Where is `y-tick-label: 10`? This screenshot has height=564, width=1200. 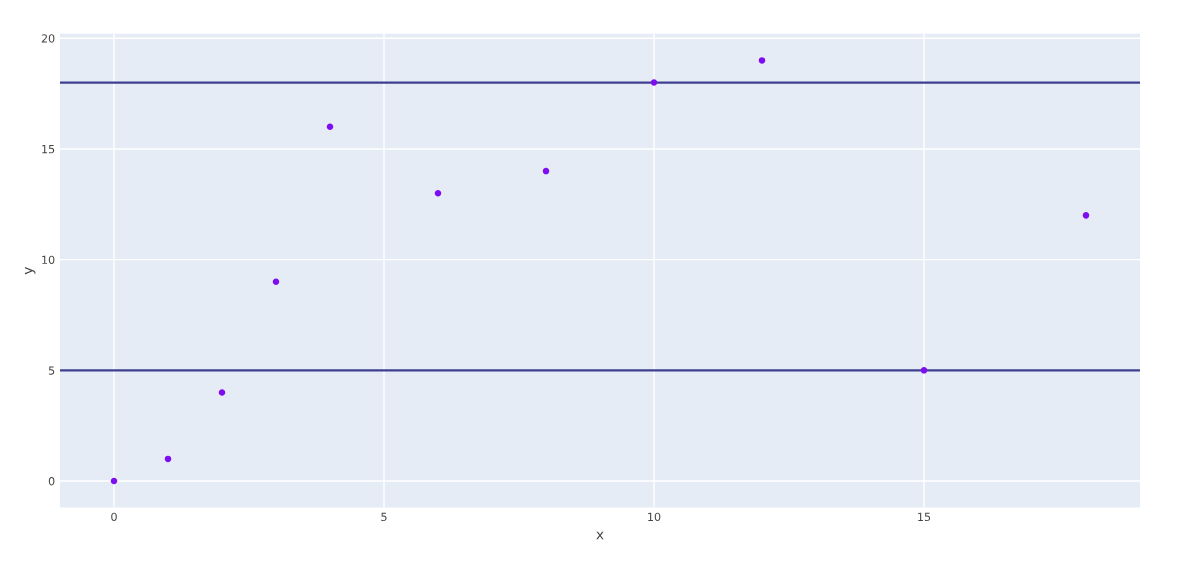
y-tick-label: 10 is located at coordinates (48, 260).